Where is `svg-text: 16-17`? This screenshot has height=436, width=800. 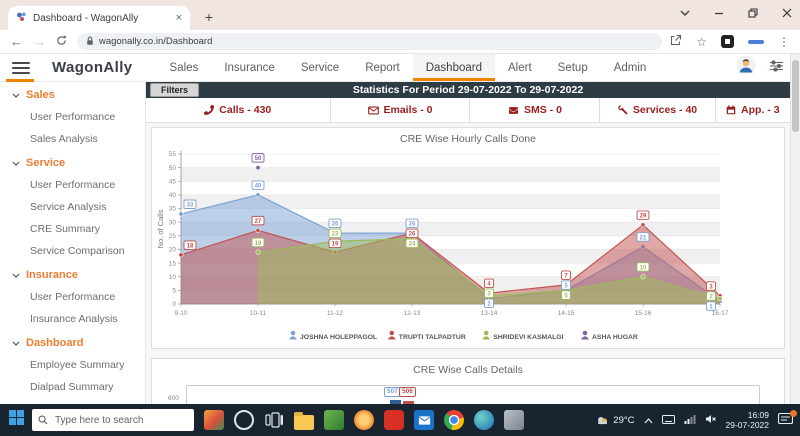 svg-text: 16-17 is located at coordinates (720, 313).